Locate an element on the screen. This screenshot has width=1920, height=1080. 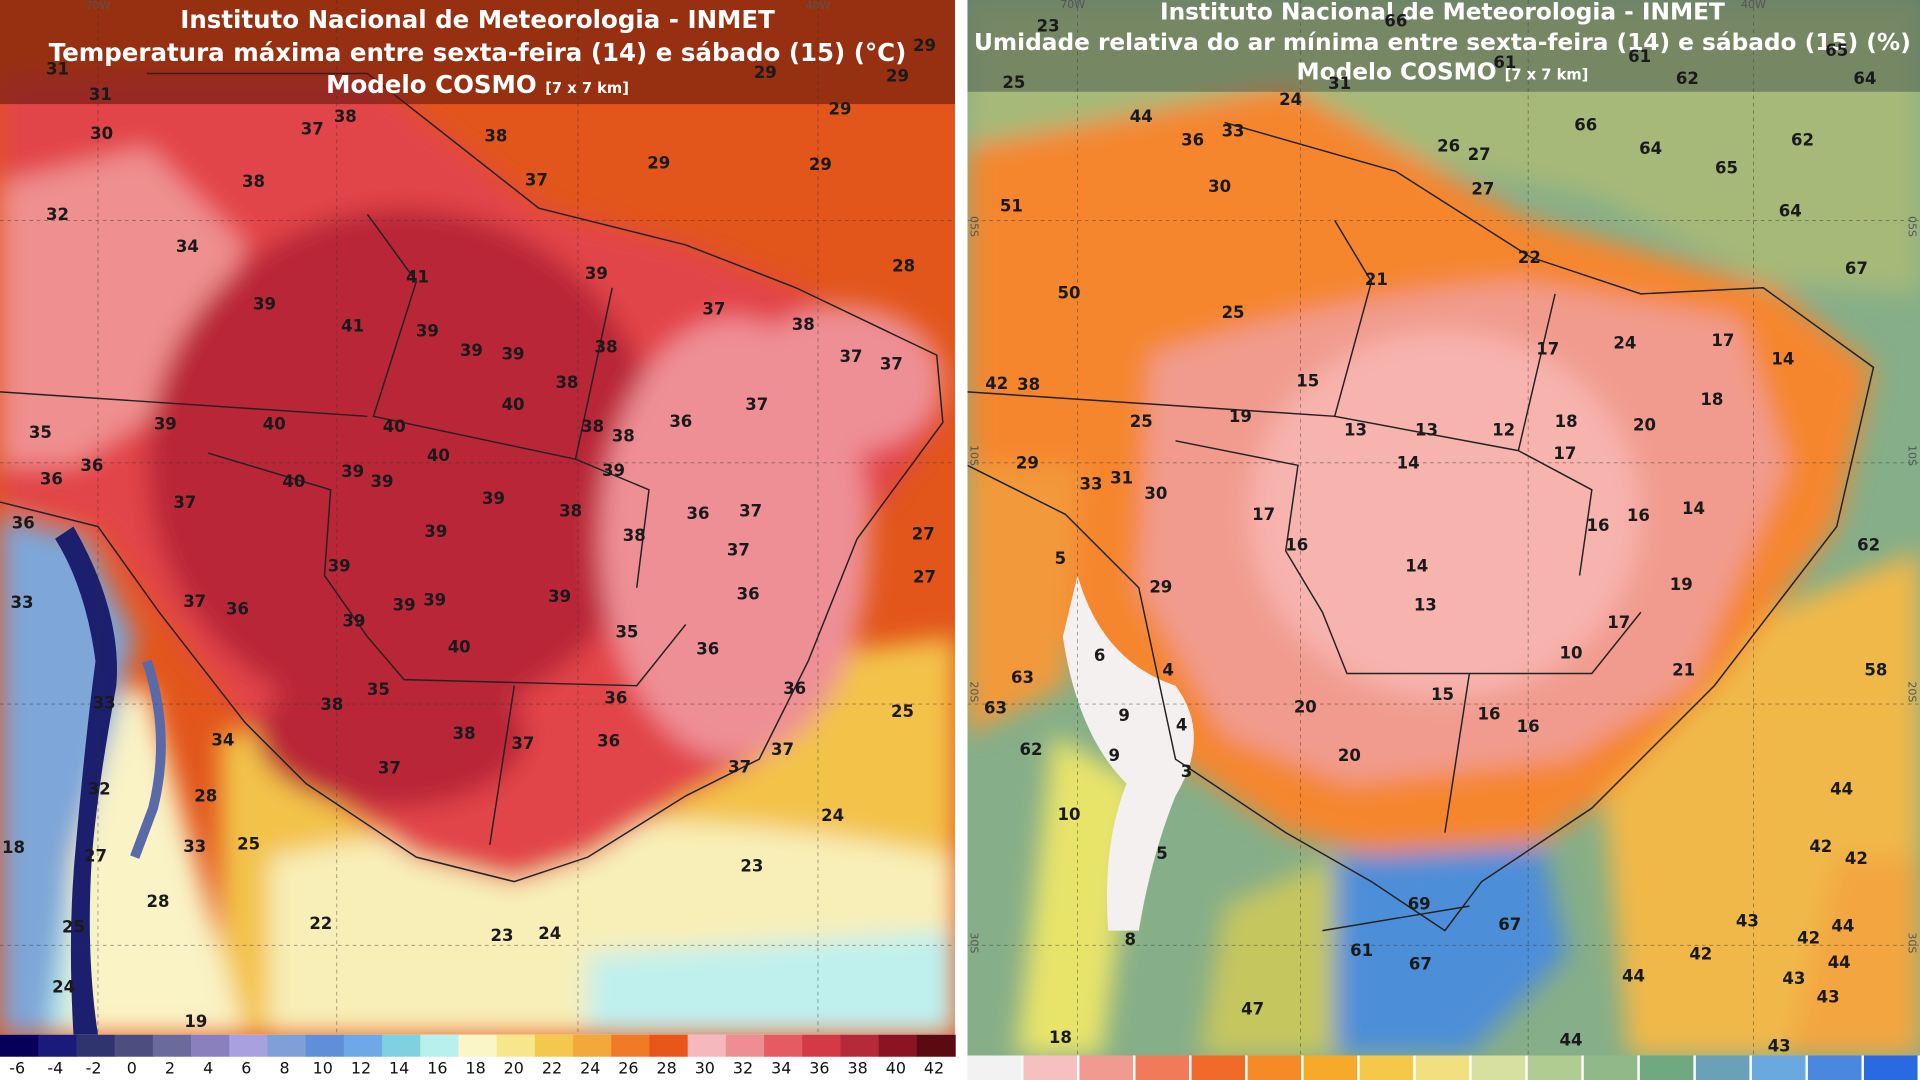
map-value-label: 5 is located at coordinates (1162, 853).